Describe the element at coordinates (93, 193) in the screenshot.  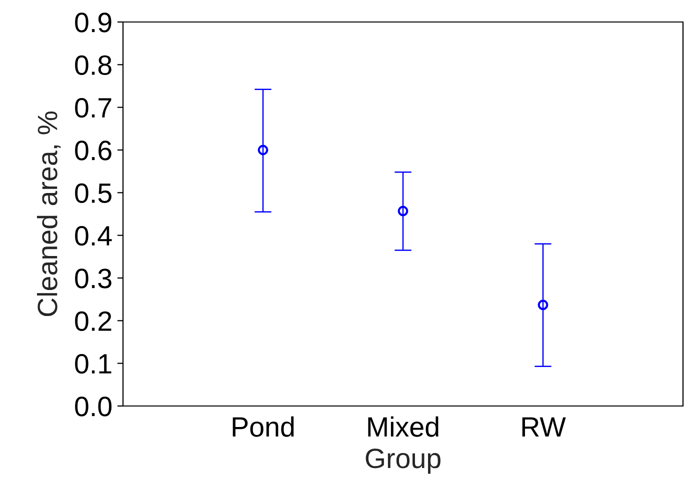
I see `y-tick-label: 0.5` at that location.